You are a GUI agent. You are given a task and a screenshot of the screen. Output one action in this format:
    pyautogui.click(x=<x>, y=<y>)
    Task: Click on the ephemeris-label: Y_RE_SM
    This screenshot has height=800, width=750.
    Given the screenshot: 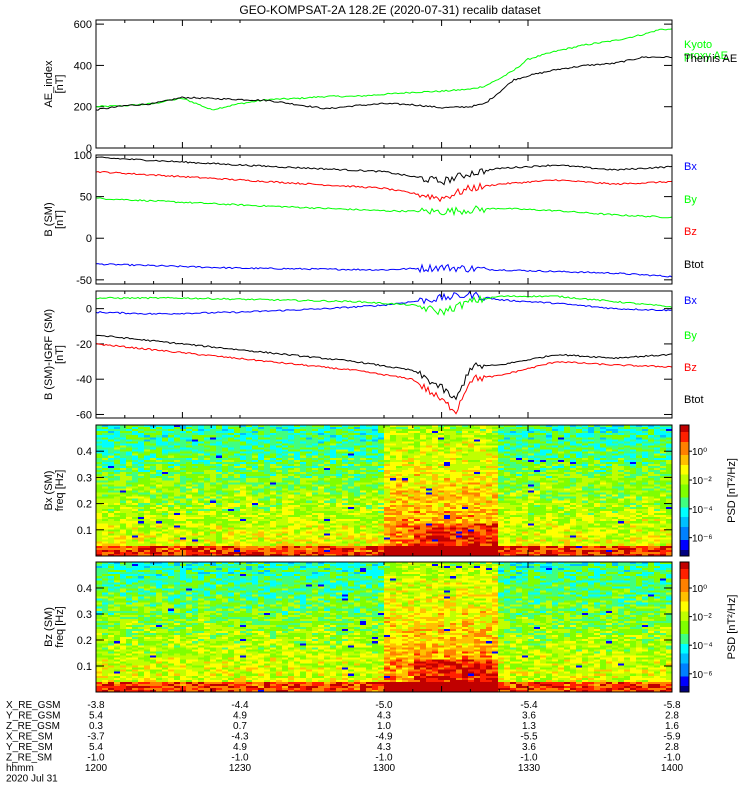 What is the action you would take?
    pyautogui.click(x=29, y=747)
    